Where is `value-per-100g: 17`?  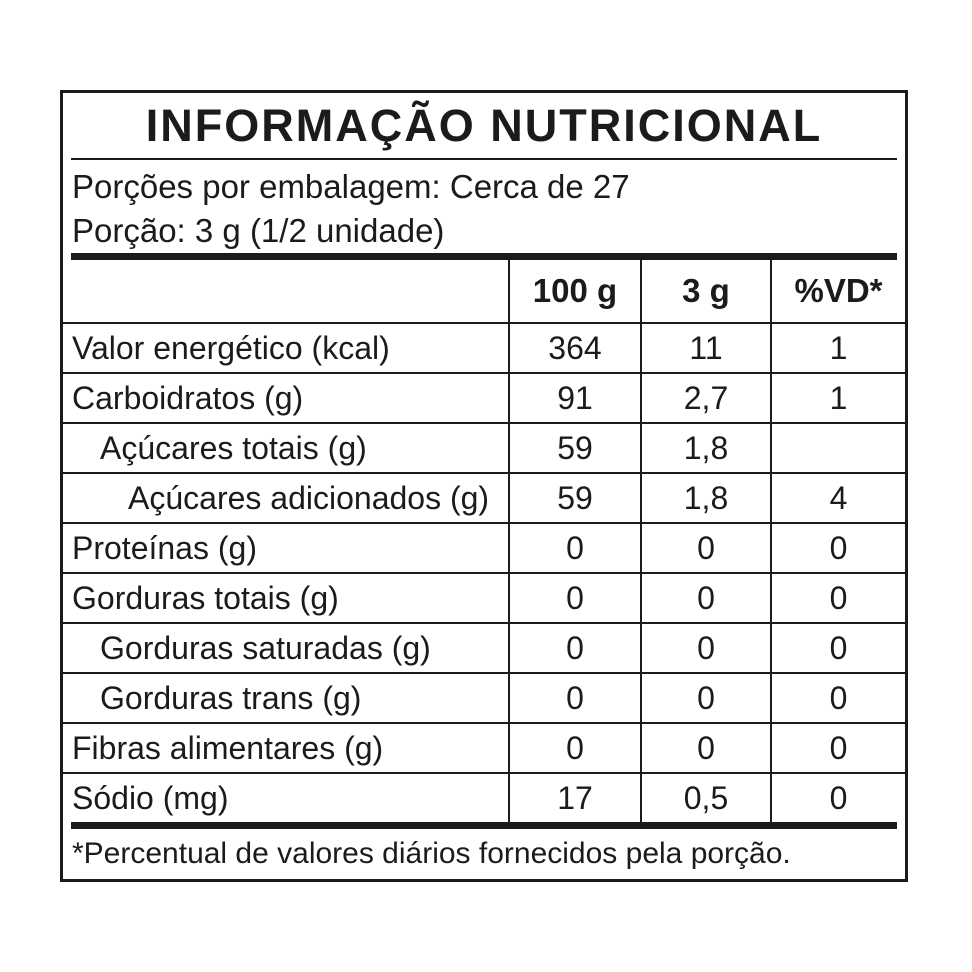 value-per-100g: 17 is located at coordinates (574, 798).